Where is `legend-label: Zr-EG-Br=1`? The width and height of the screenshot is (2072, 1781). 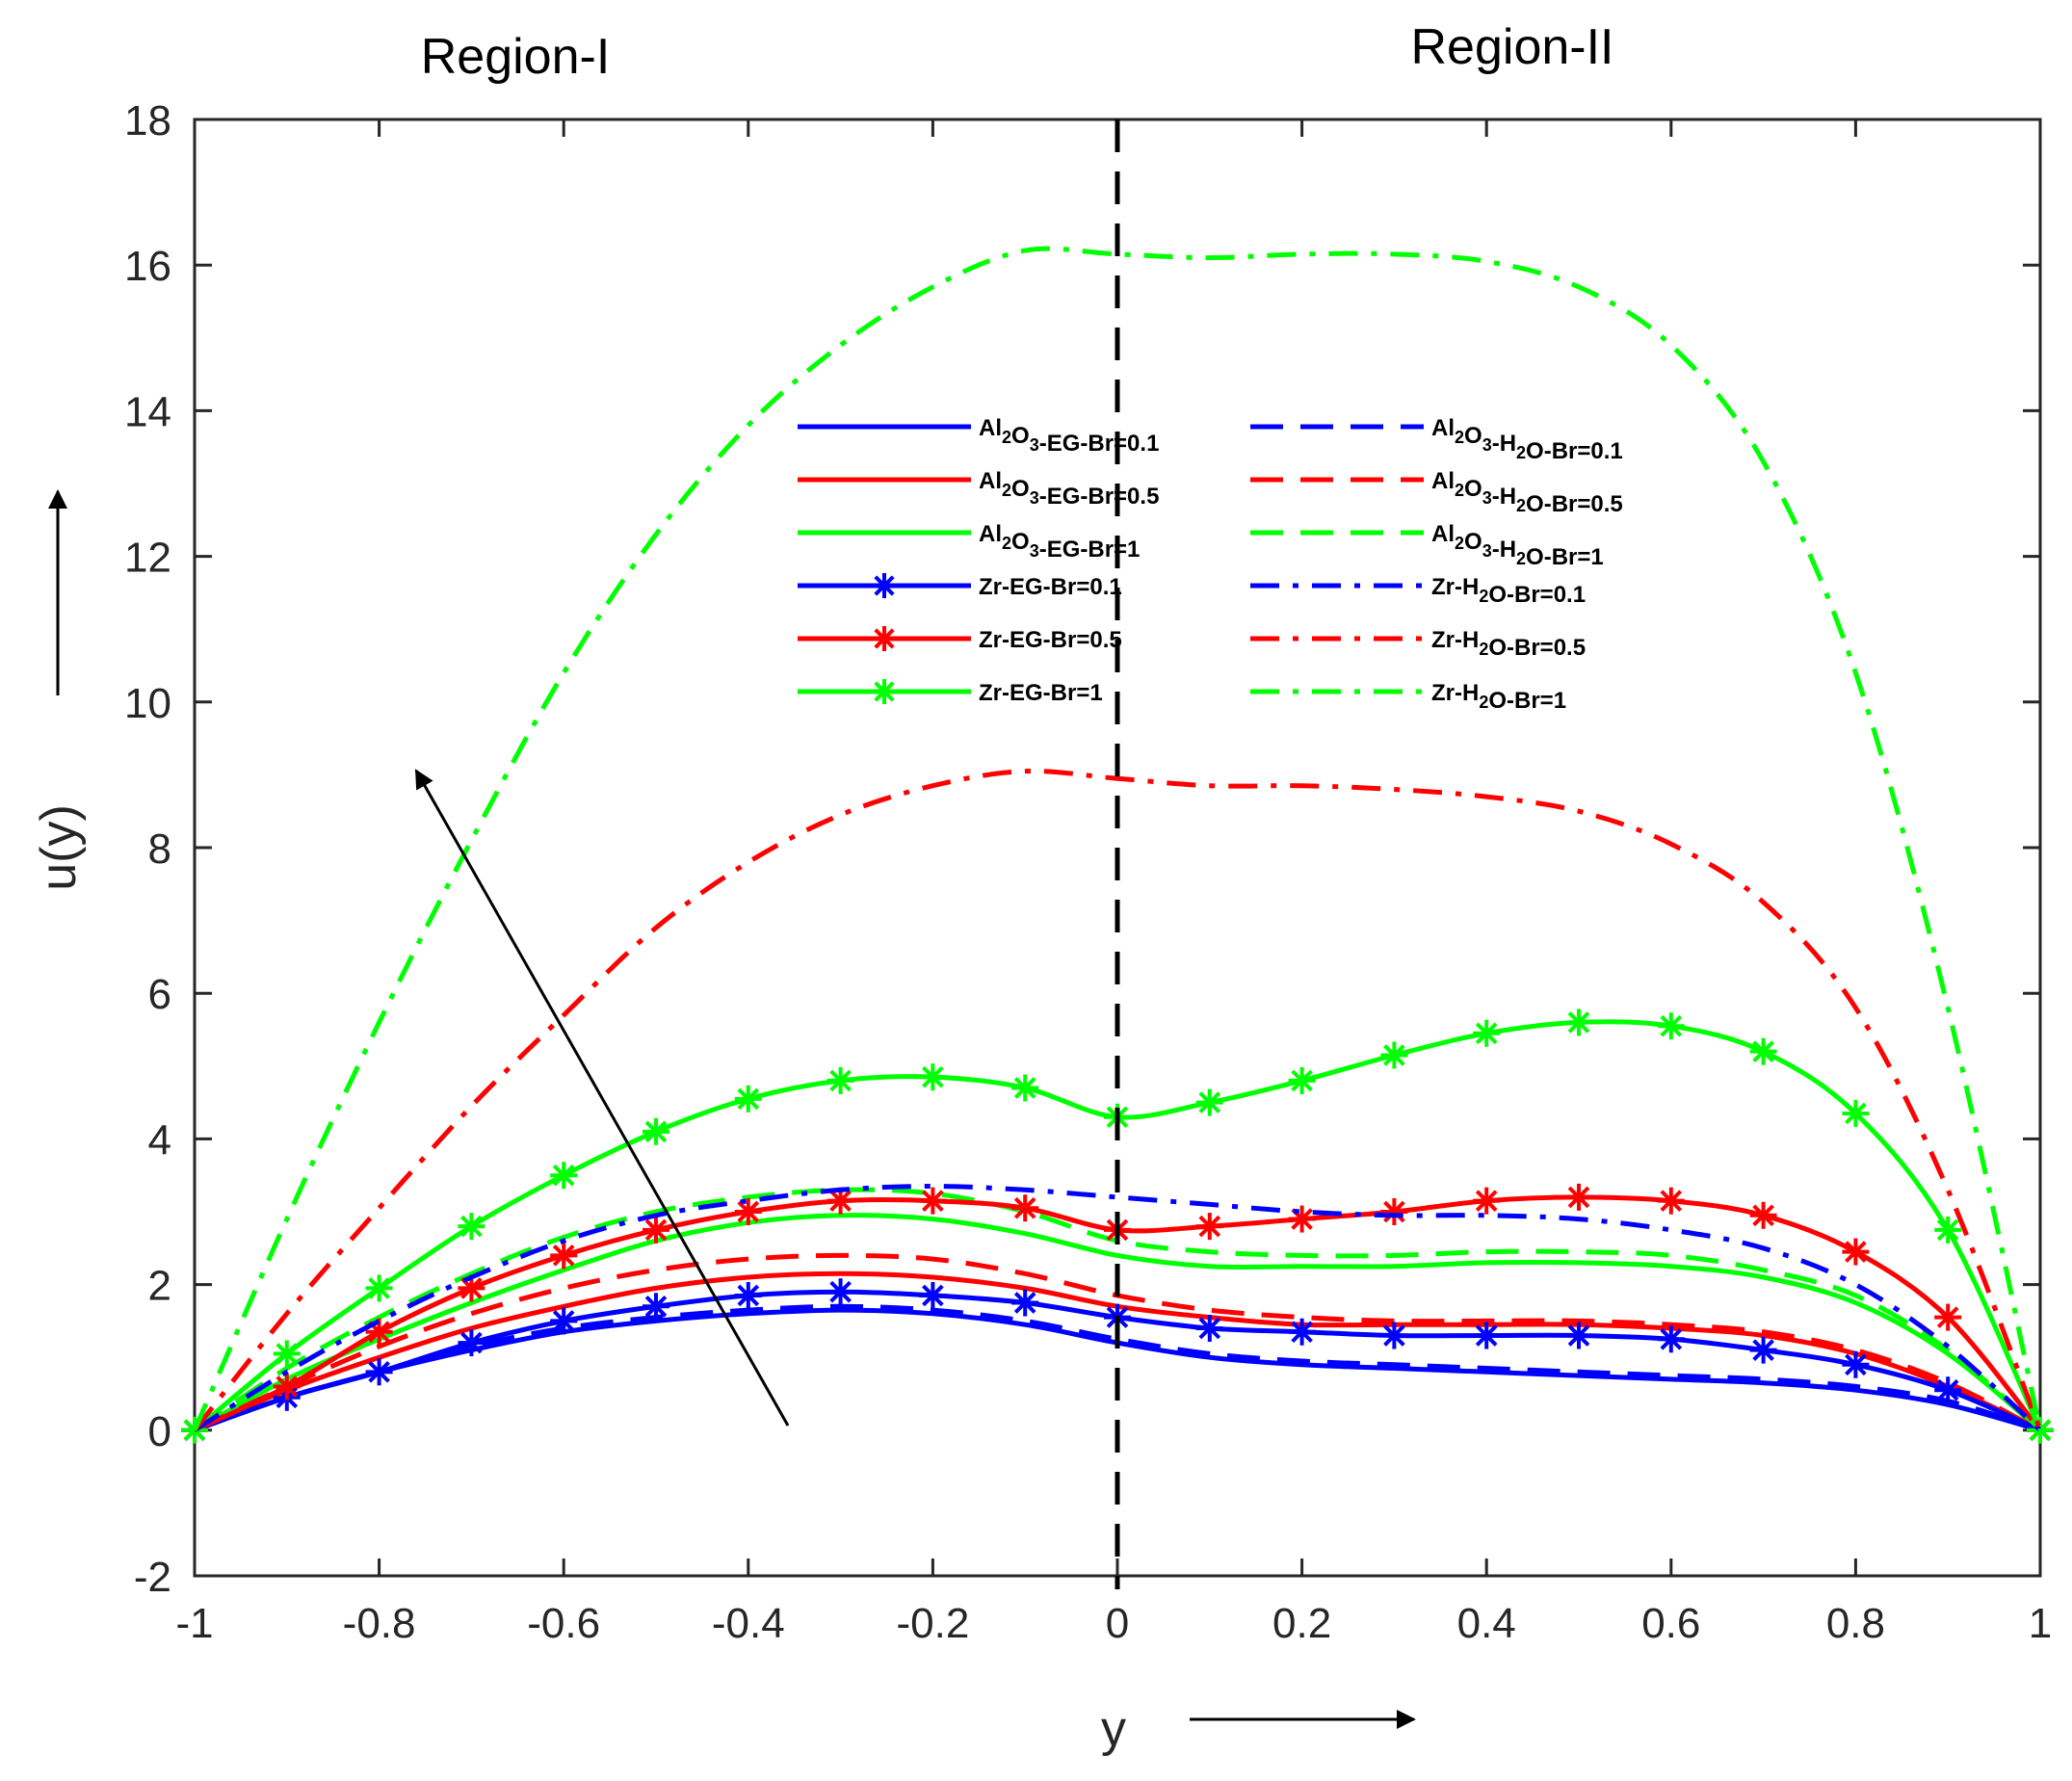
legend-label: Zr-EG-Br=1 is located at coordinates (1041, 693).